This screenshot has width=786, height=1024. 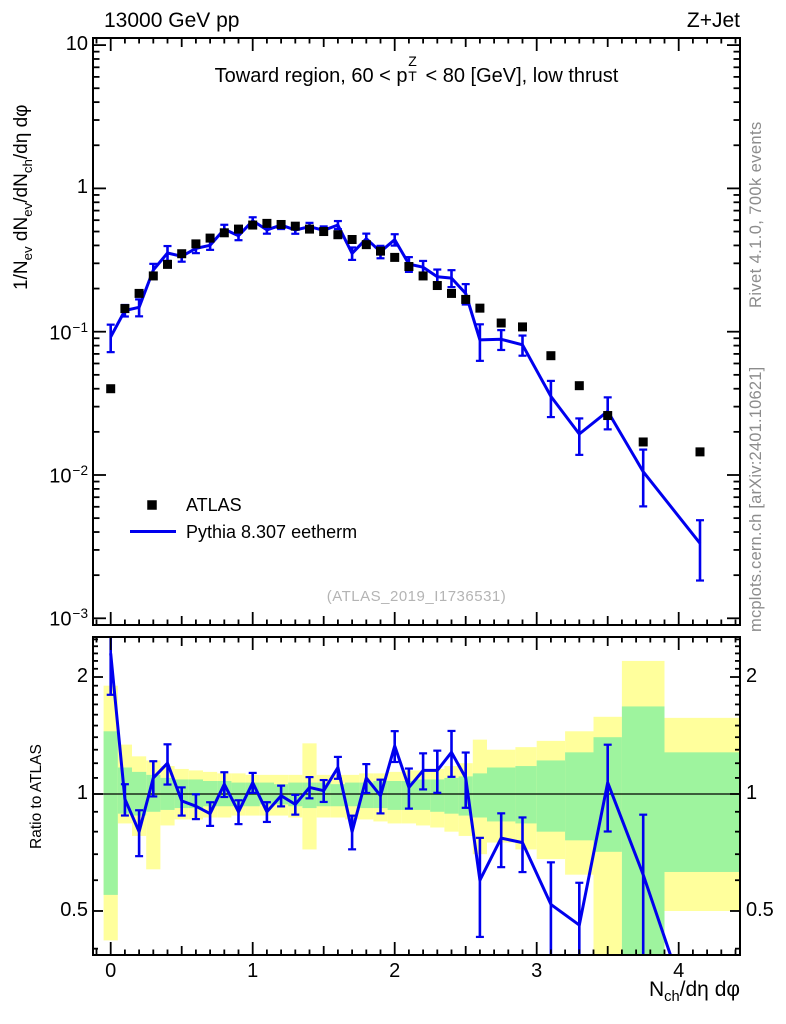 I want to click on y-tick-label: 10⁻¹, so click(x=68, y=332).